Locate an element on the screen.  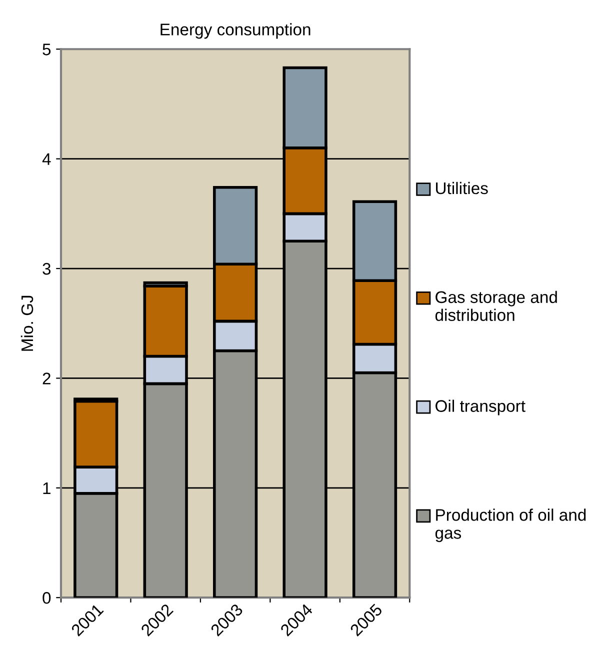
legend-label: Oil transport is located at coordinates (481, 408).